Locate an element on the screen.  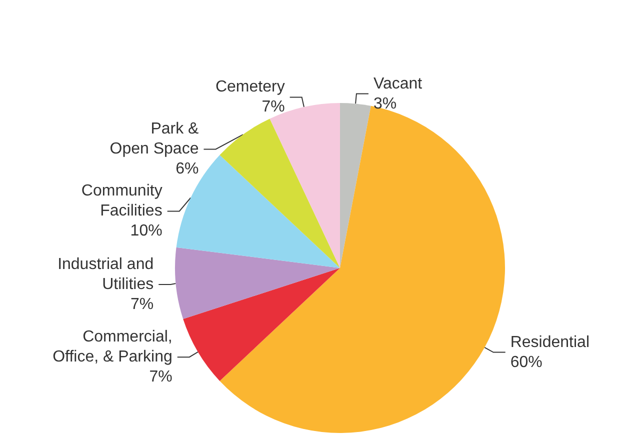
slice-label: Park & Open Space is located at coordinates (155, 139).